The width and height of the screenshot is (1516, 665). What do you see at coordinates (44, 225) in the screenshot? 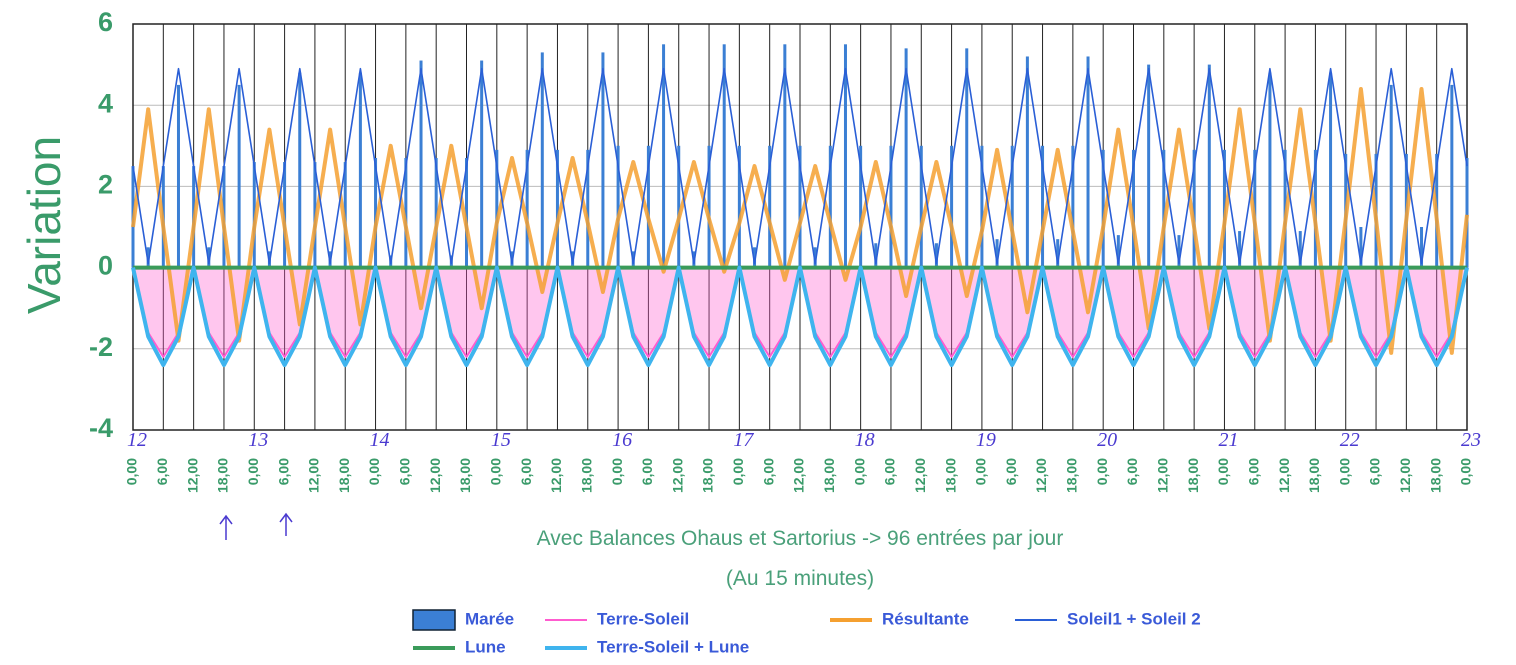
I see `y-axis-title: Variation` at bounding box center [44, 225].